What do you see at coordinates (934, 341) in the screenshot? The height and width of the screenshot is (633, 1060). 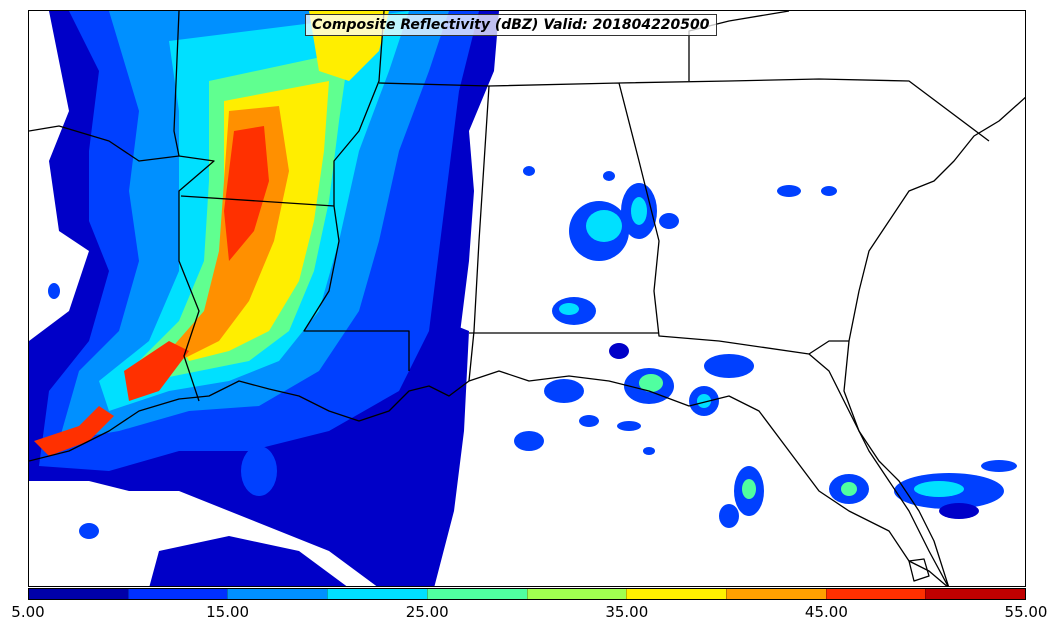 I see `atlantic-coastline` at bounding box center [934, 341].